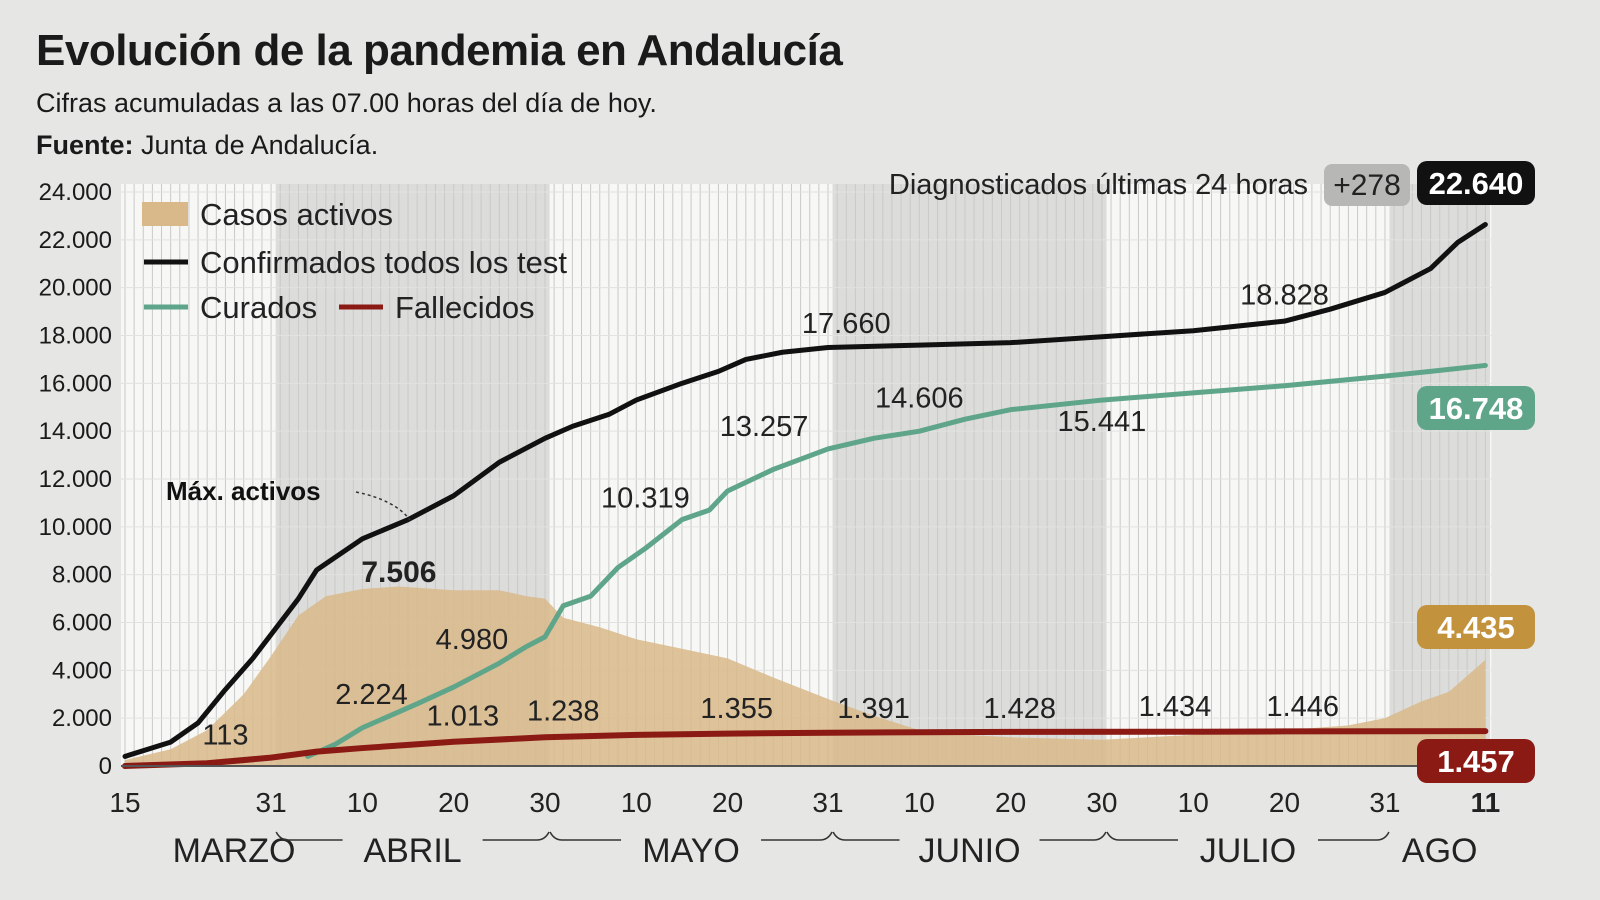  I want to click on data-label: 7.506, so click(398, 572).